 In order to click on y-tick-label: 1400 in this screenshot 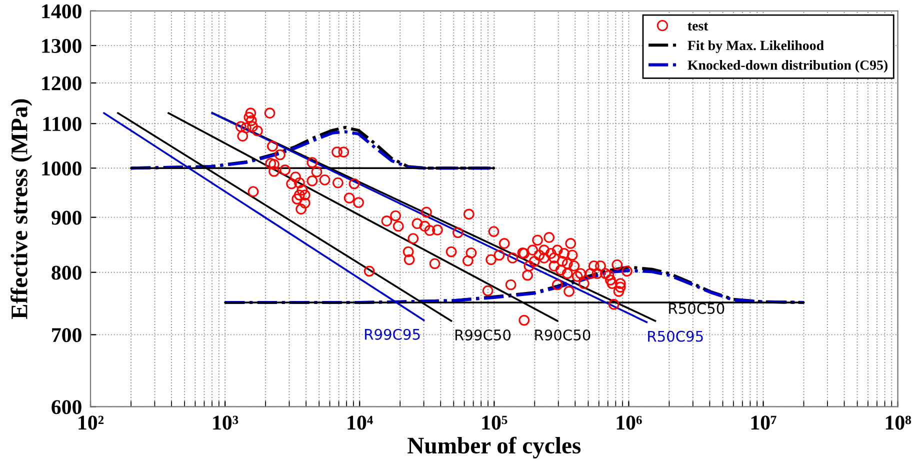, I will do `click(62, 11)`.